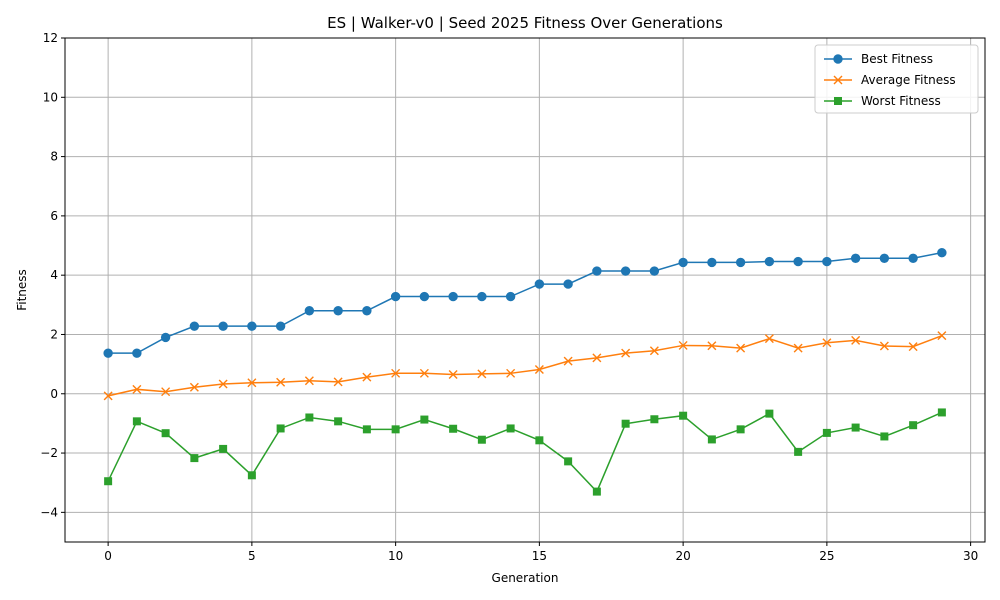 This screenshot has height=600, width=1000. I want to click on y-tick-label: 10, so click(50, 97).